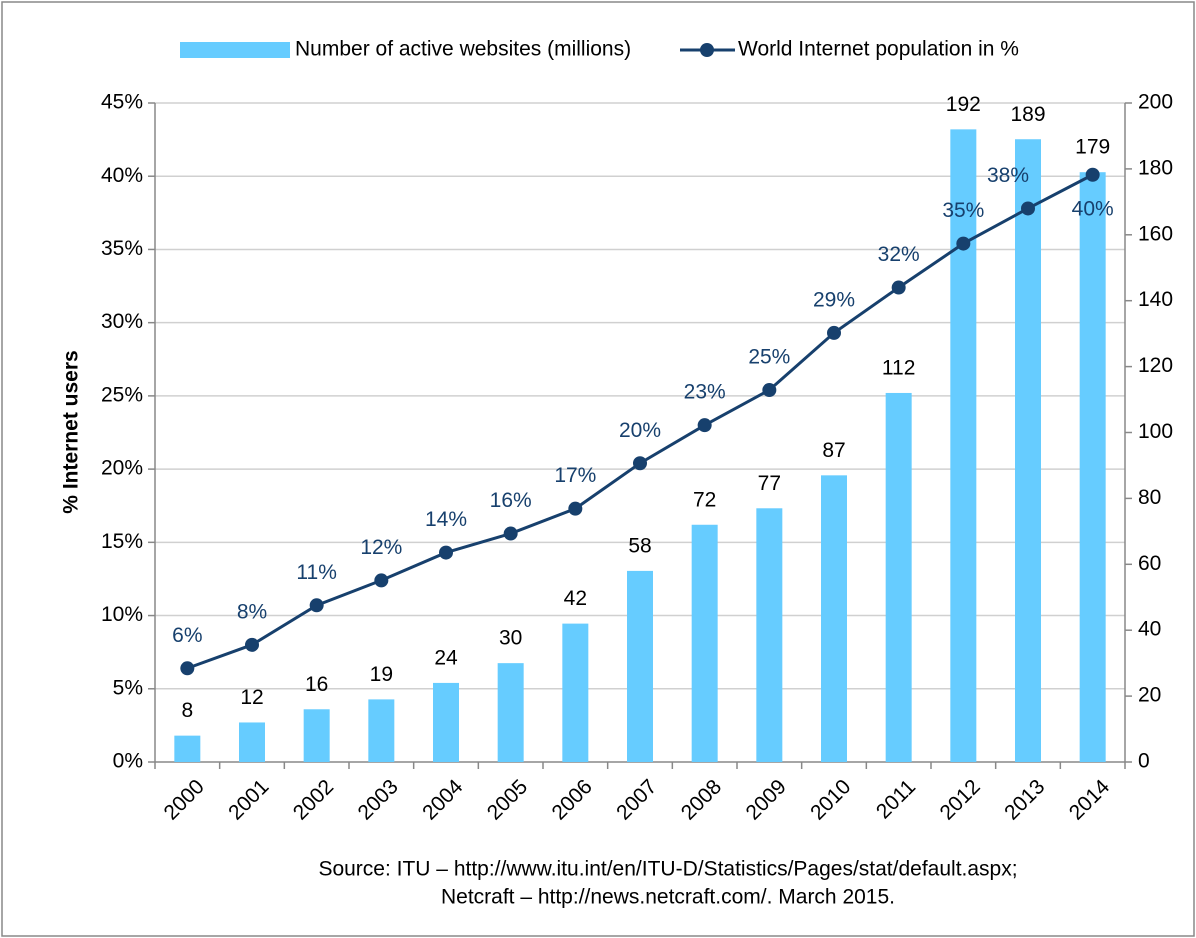  Describe the element at coordinates (899, 254) in the screenshot. I see `line-value-label: 32%` at that location.